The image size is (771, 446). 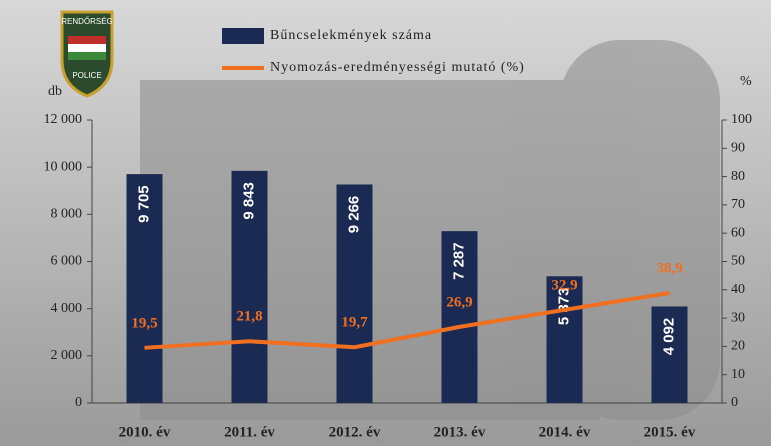 I want to click on y-tick-label: 6 000, so click(x=67, y=261).